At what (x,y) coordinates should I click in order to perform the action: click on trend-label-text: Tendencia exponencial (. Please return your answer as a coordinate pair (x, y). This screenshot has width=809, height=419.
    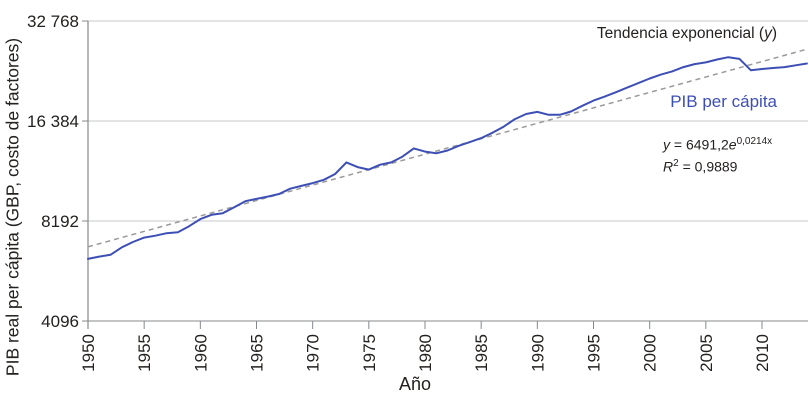
    Looking at the image, I should click on (680, 33).